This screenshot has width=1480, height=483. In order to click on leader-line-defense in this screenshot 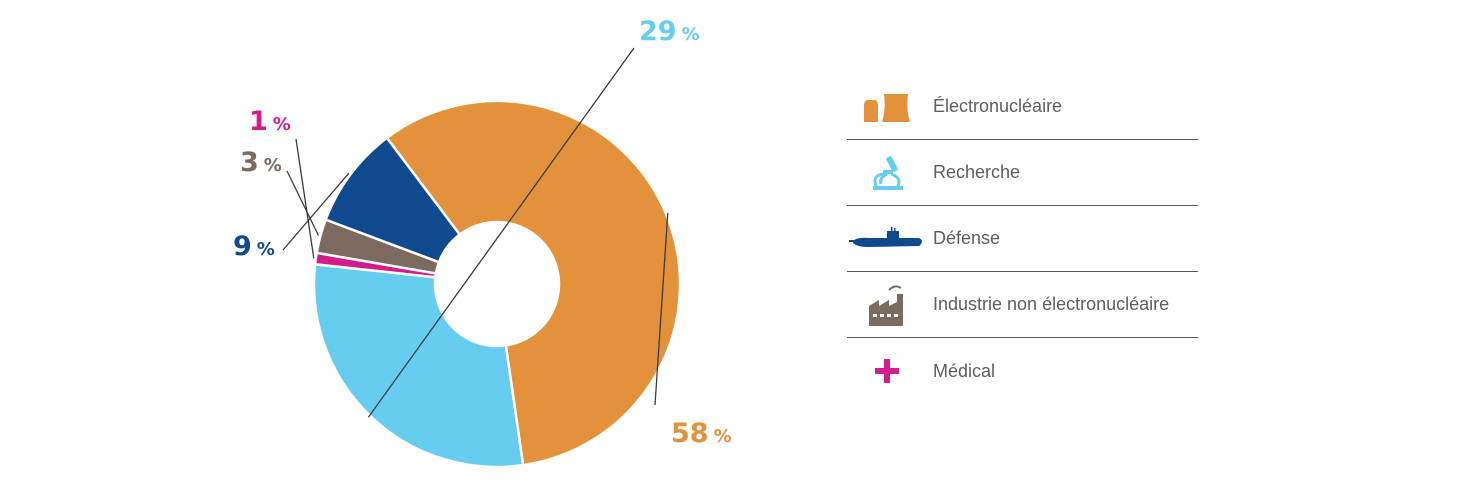, I will do `click(316, 211)`.